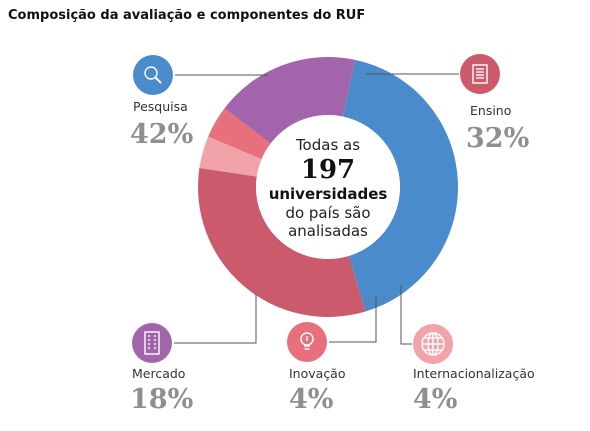 Image resolution: width=590 pixels, height=431 pixels. What do you see at coordinates (307, 342) in the screenshot?
I see `lightbulb-icon` at bounding box center [307, 342].